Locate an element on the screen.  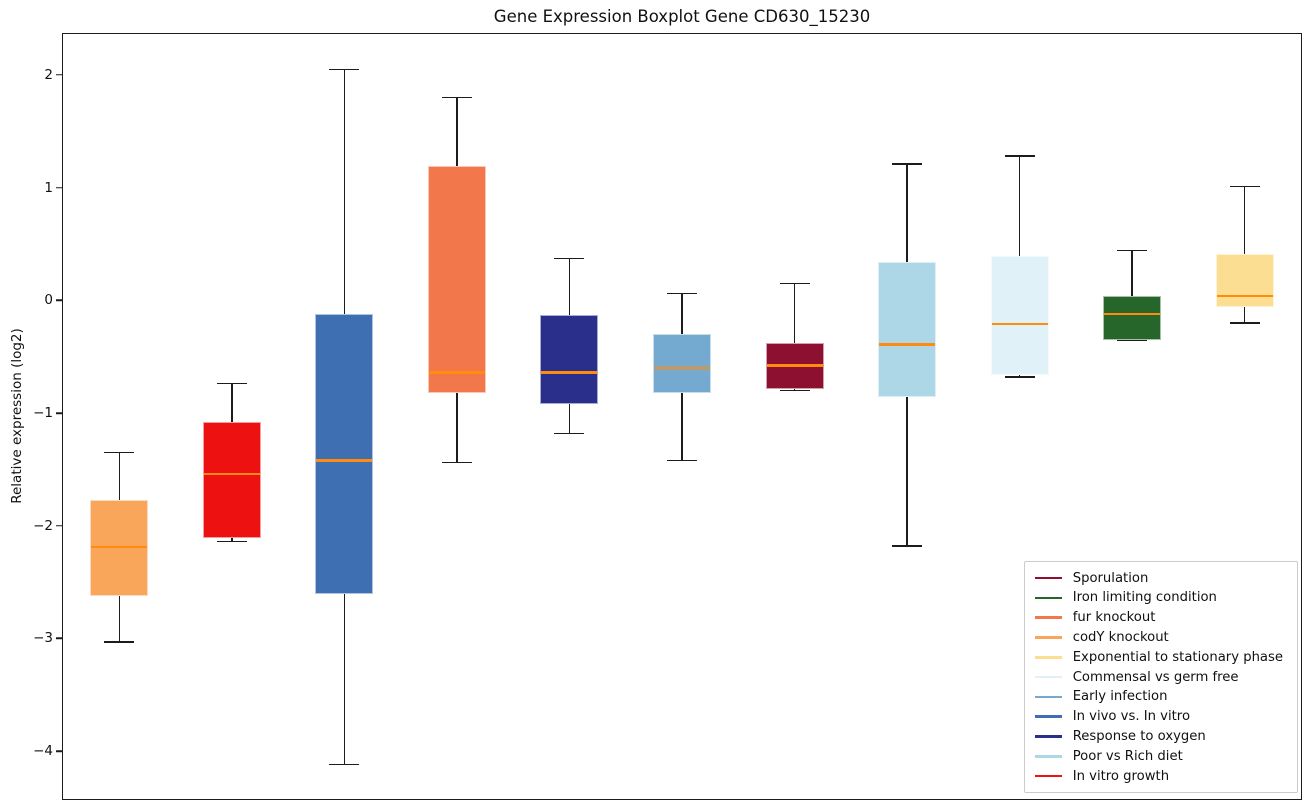
y-tick-label: 0 is located at coordinates (48, 300).